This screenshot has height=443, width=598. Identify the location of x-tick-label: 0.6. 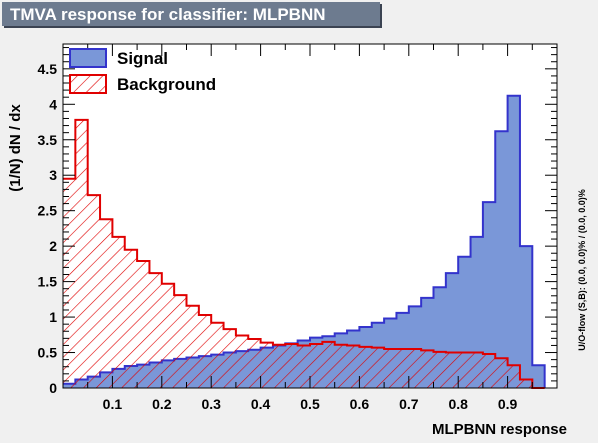
(360, 404).